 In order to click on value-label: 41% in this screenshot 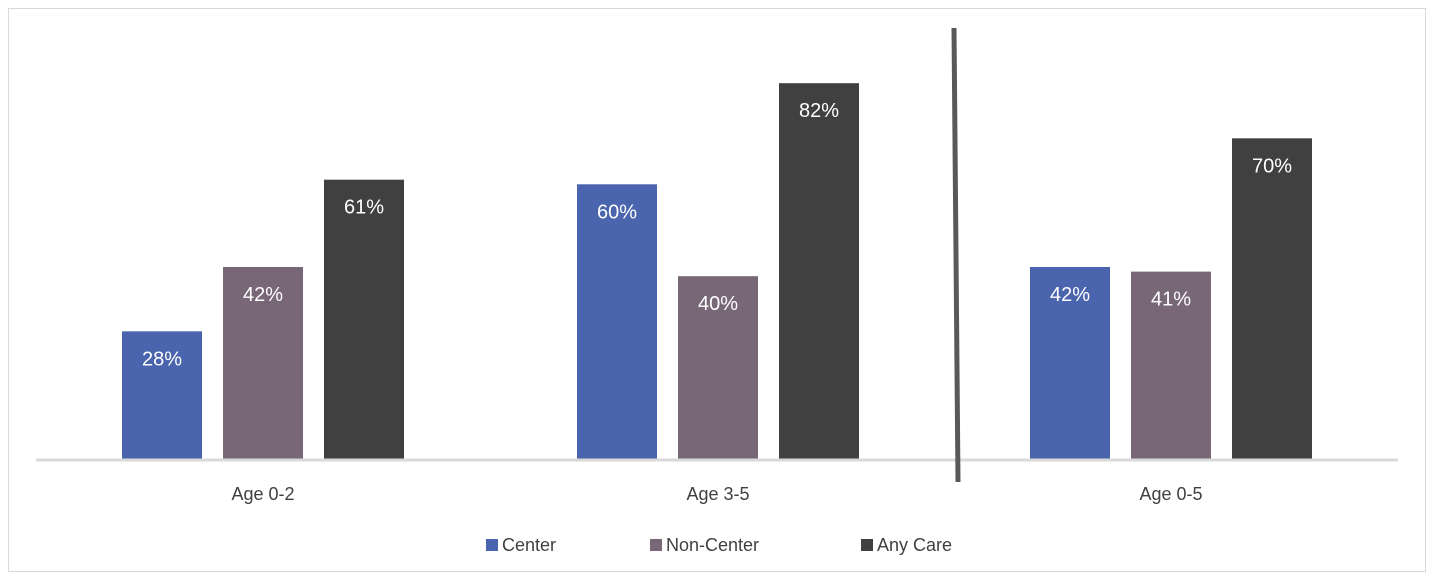, I will do `click(1171, 300)`.